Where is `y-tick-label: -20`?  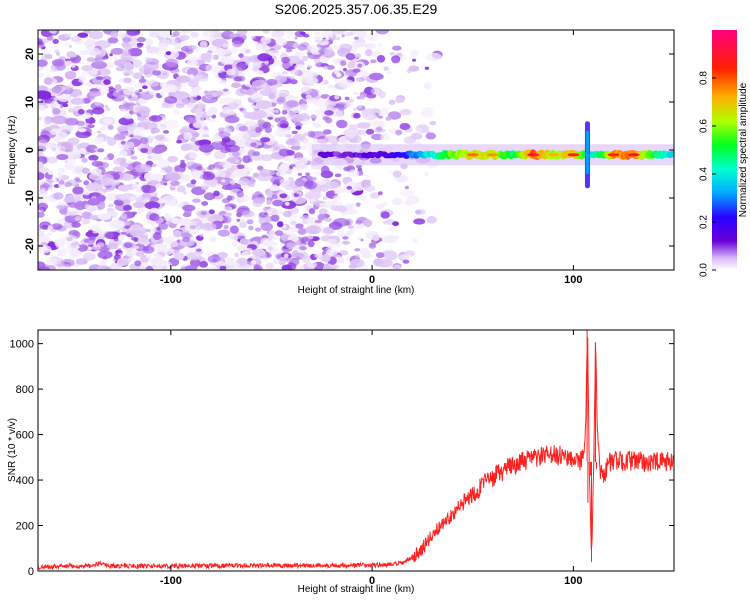 y-tick-label: -20 is located at coordinates (30, 246).